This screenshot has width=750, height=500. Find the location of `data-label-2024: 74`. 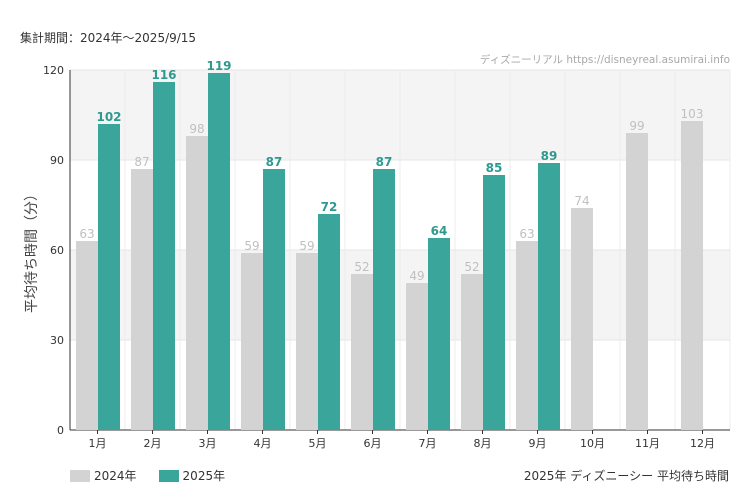

data-label-2024: 74 is located at coordinates (581, 201).